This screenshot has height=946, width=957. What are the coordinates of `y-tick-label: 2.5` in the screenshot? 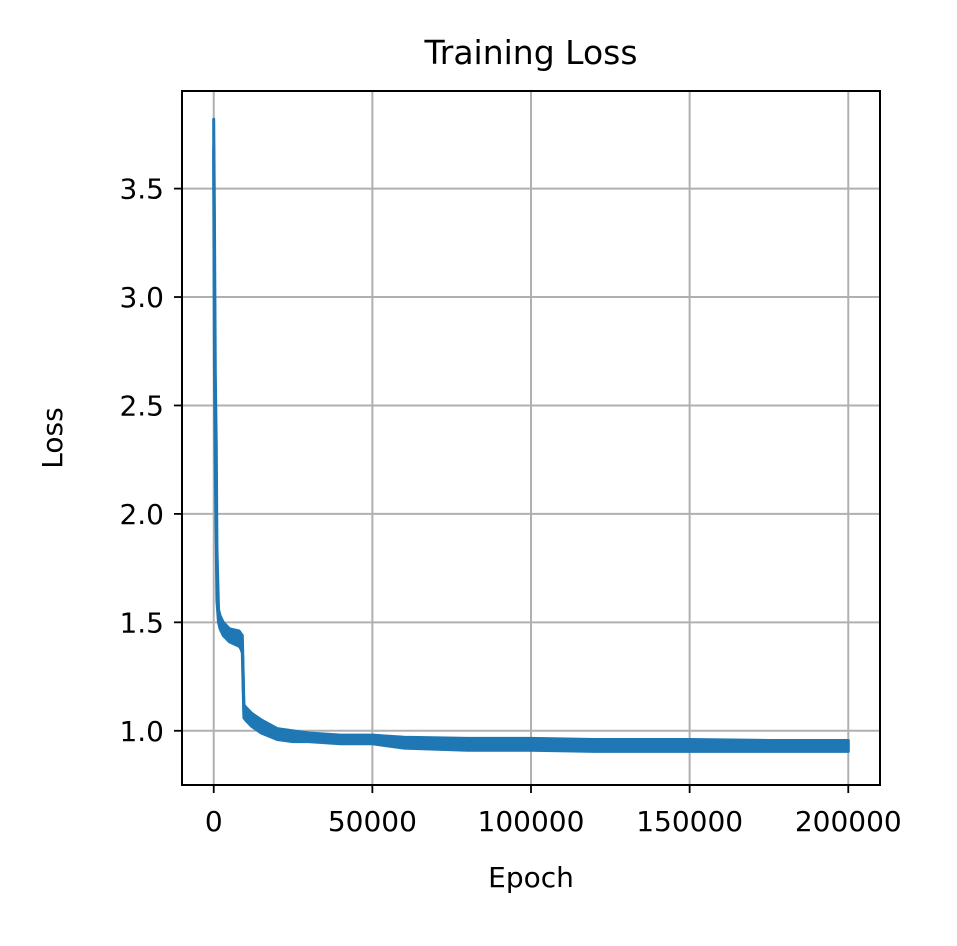 It's located at (141, 405).